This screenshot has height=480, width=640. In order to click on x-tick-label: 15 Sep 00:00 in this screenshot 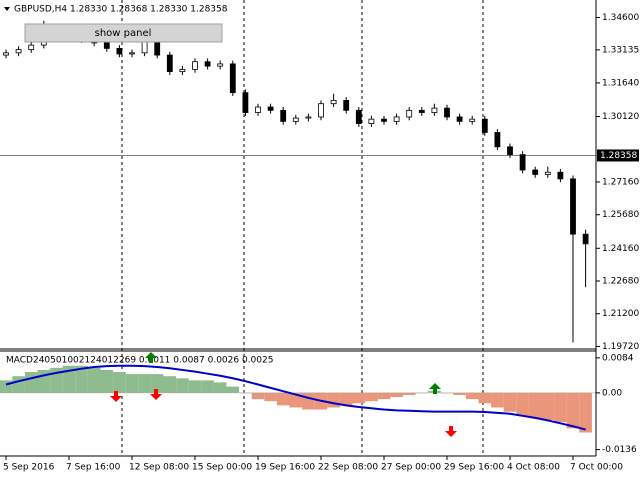, I will do `click(222, 468)`.